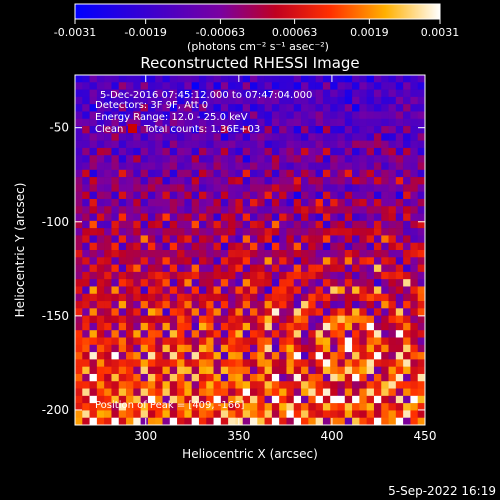  What do you see at coordinates (331, 436) in the screenshot?
I see `x-tick-label: 400` at bounding box center [331, 436].